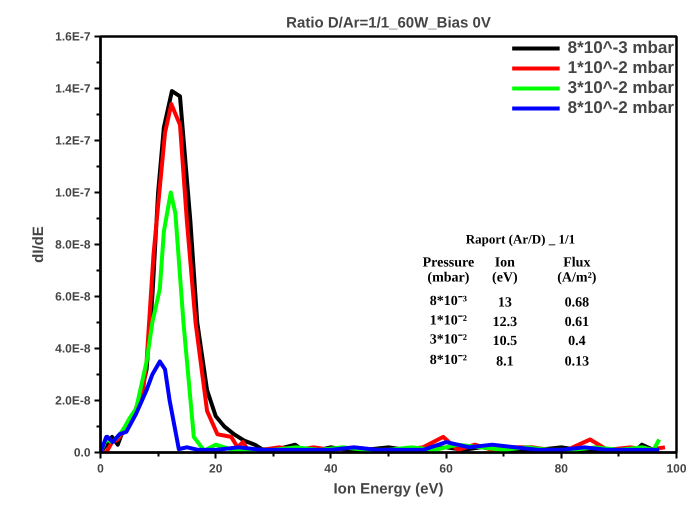 This screenshot has width=689, height=522. I want to click on annotation: Raport (Ar/D) _ 1/1, so click(521, 239).